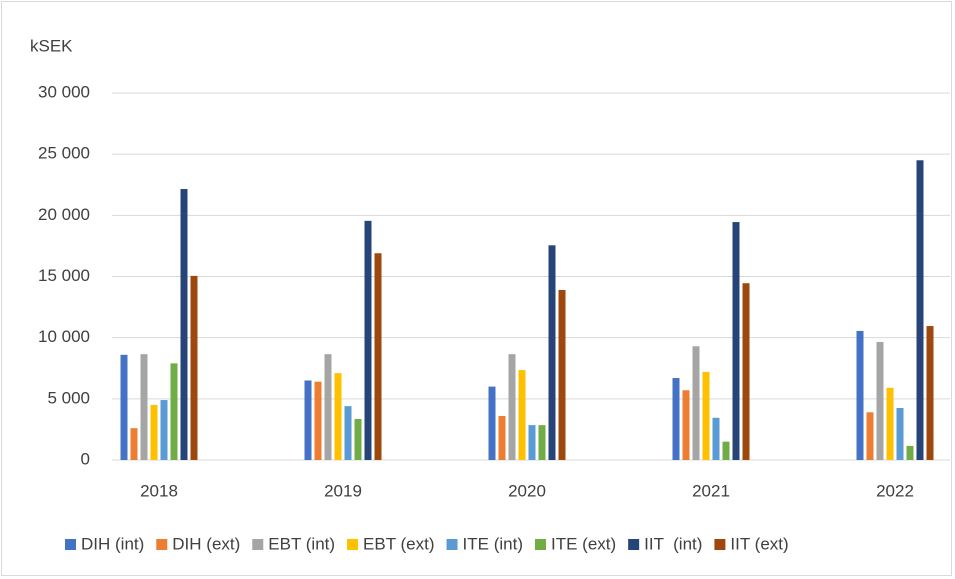 The height and width of the screenshot is (579, 955). What do you see at coordinates (64, 336) in the screenshot?
I see `y-tick-label: 10 000` at bounding box center [64, 336].